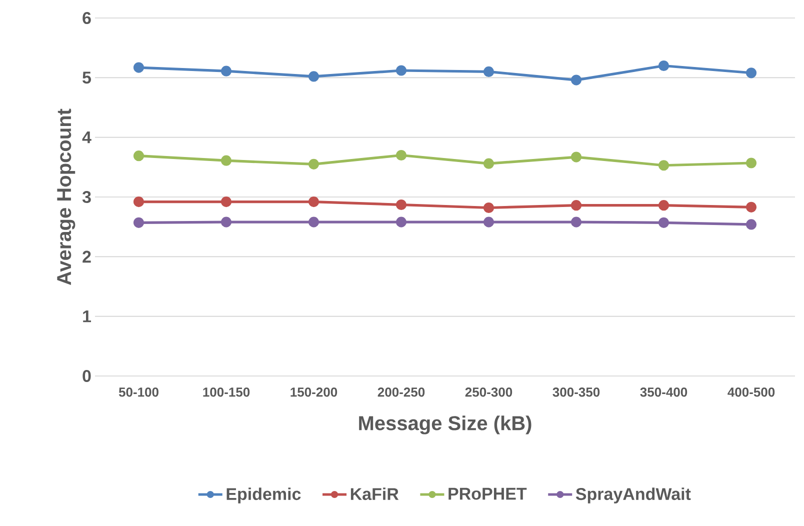 The image size is (804, 526). What do you see at coordinates (751, 392) in the screenshot?
I see `x-tick-label: 400-500` at bounding box center [751, 392].